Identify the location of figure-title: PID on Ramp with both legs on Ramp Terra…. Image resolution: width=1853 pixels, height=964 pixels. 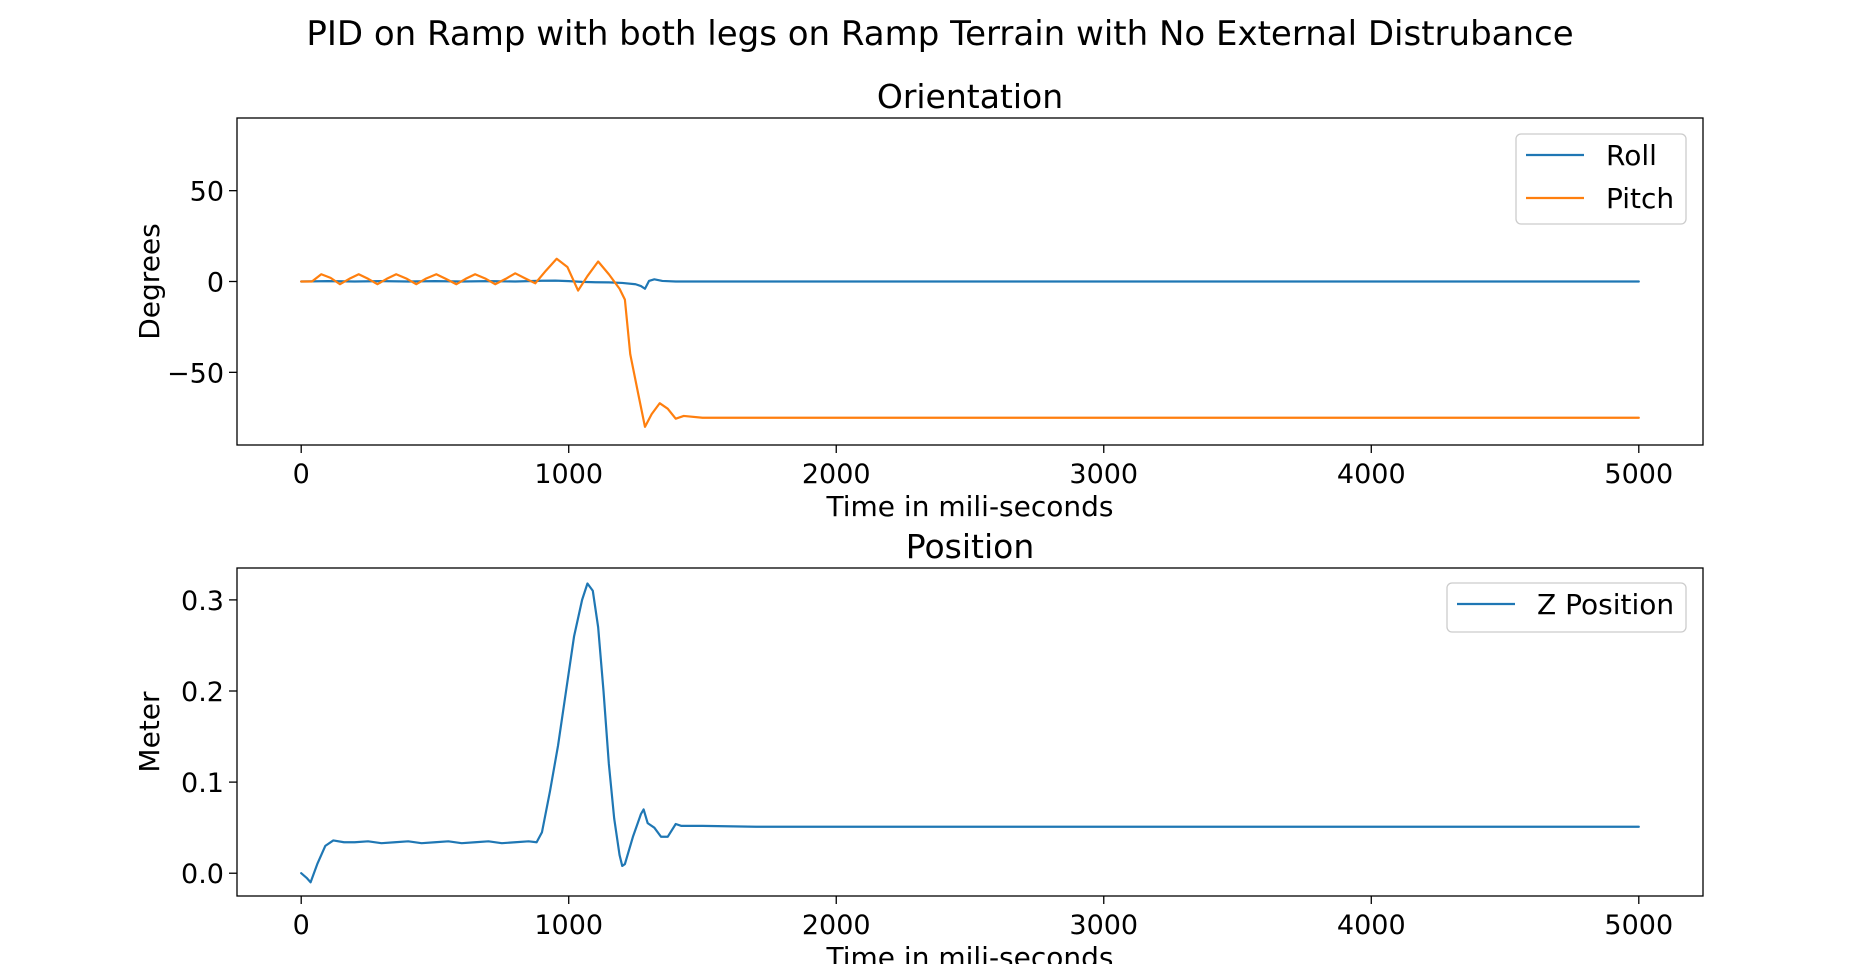
(939, 34).